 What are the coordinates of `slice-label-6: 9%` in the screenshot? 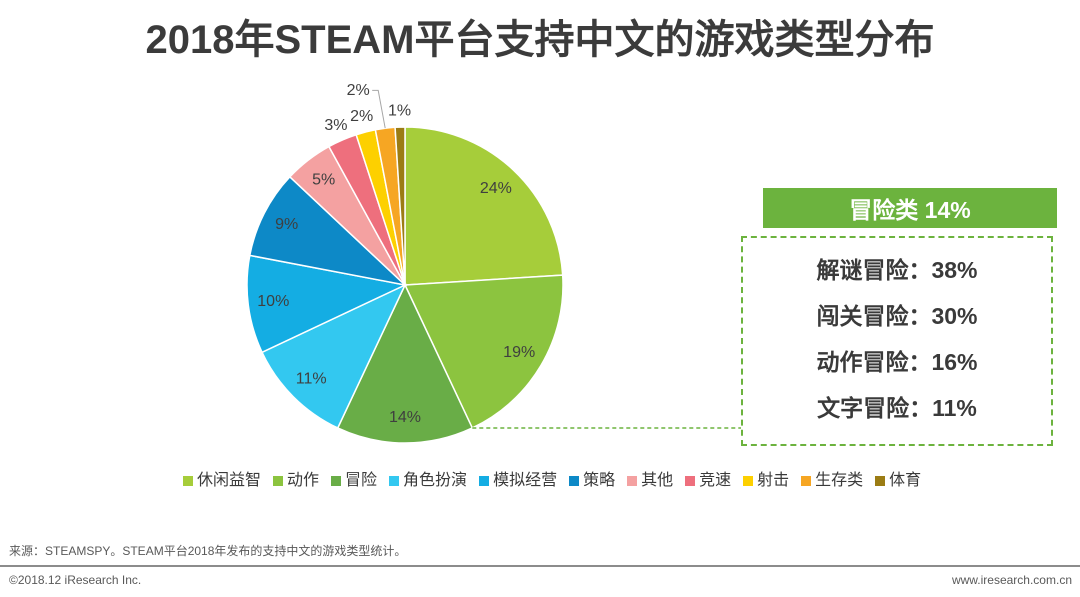 It's located at (286, 224).